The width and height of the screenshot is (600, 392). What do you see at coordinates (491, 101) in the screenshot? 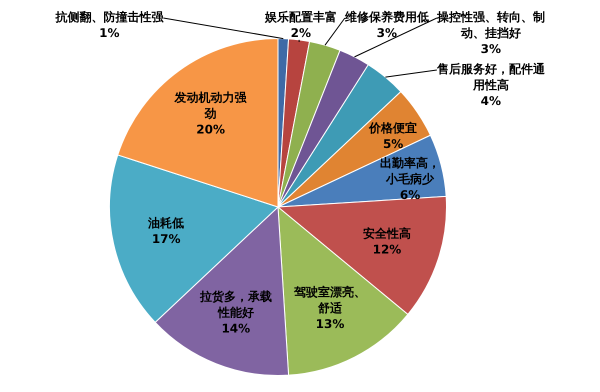
I see `data-label: 4%` at bounding box center [491, 101].